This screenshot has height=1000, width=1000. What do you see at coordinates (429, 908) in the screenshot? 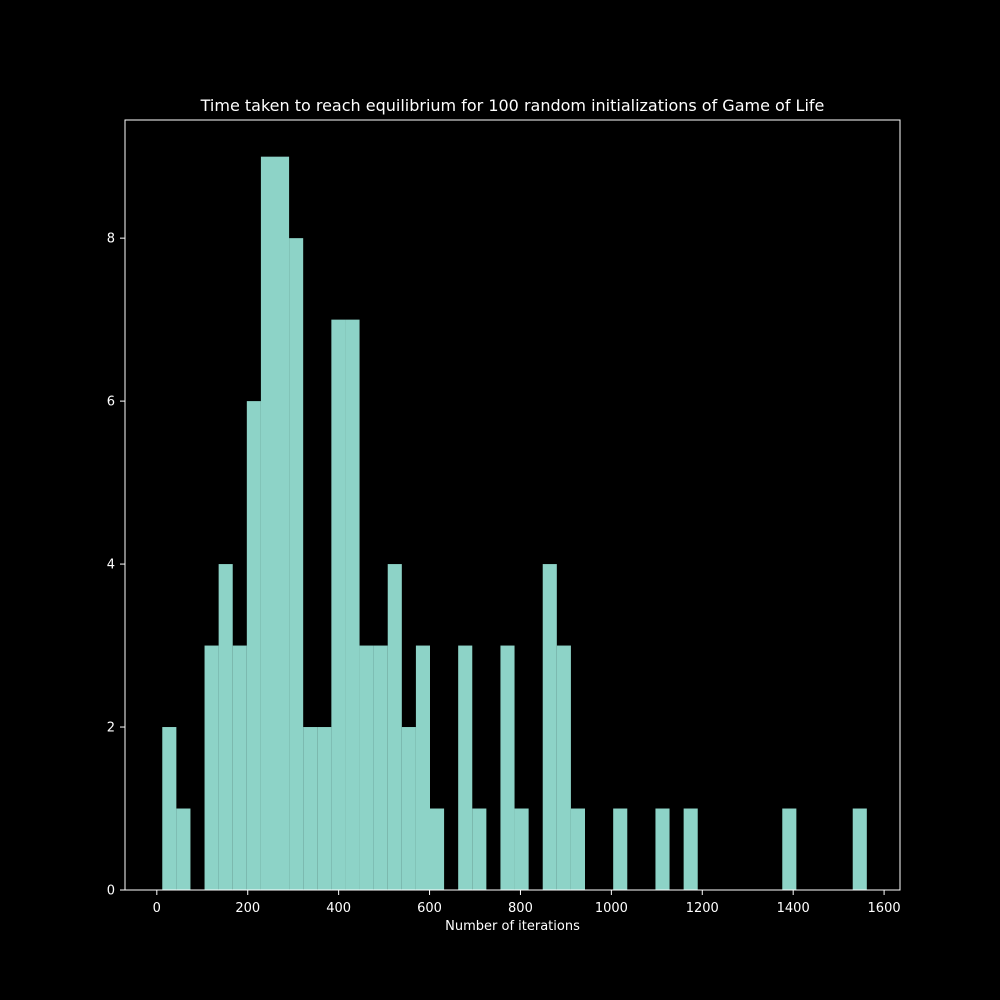
I see `x-tick-label: 600` at bounding box center [429, 908].